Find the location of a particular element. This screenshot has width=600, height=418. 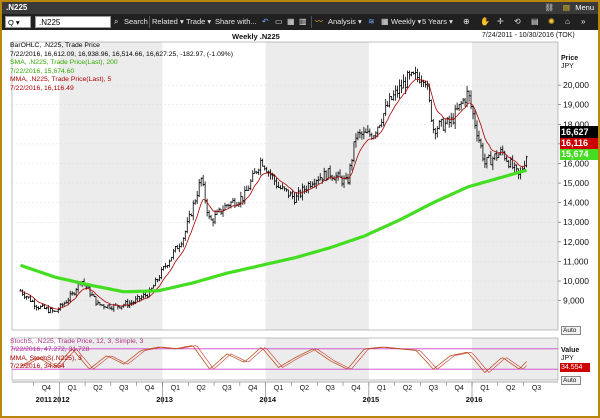

interval-select: Weekly ▾ is located at coordinates (406, 21).